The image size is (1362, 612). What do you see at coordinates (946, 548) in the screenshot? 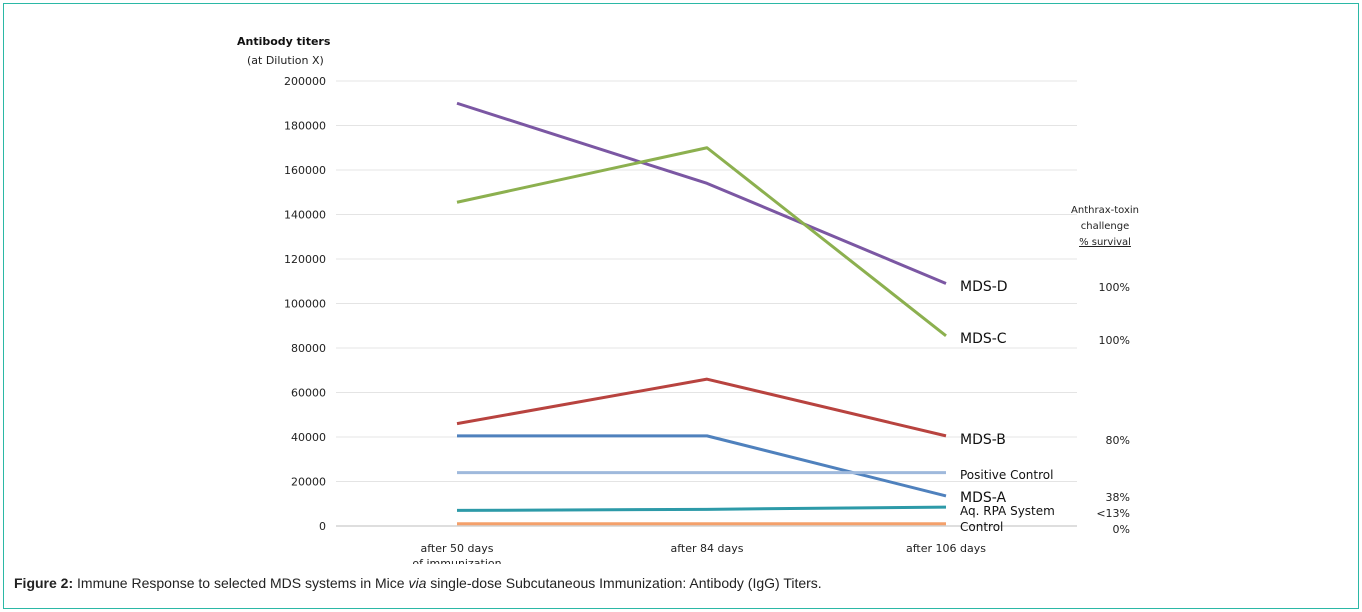
I see `x-tick-label: after 106 days` at bounding box center [946, 548].